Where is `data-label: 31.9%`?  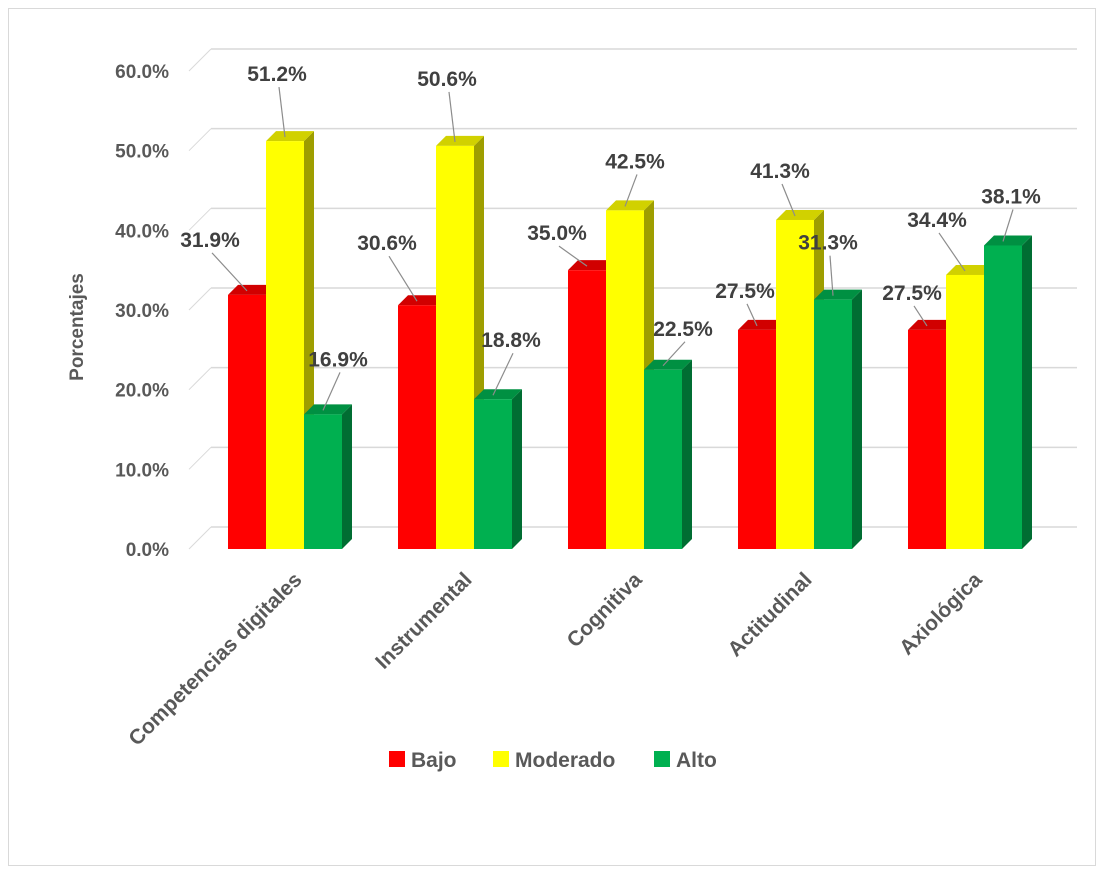 data-label: 31.9% is located at coordinates (210, 240).